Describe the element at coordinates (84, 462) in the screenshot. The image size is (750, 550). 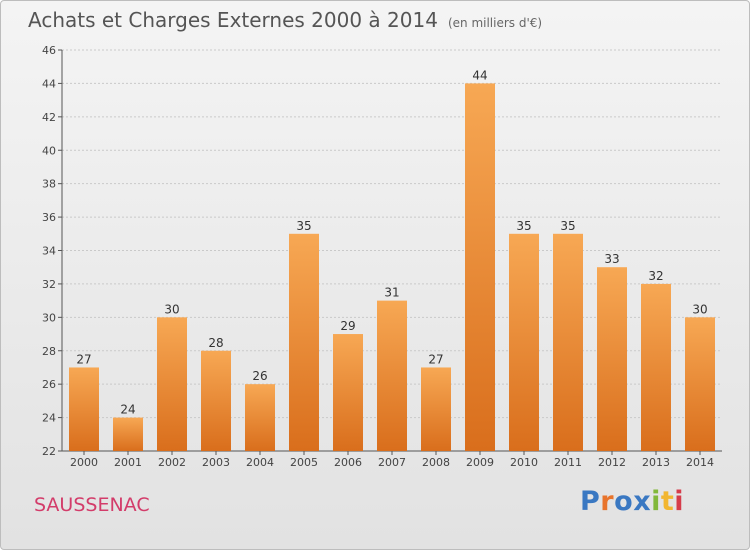
I see `x-tick-label: 2000` at that location.